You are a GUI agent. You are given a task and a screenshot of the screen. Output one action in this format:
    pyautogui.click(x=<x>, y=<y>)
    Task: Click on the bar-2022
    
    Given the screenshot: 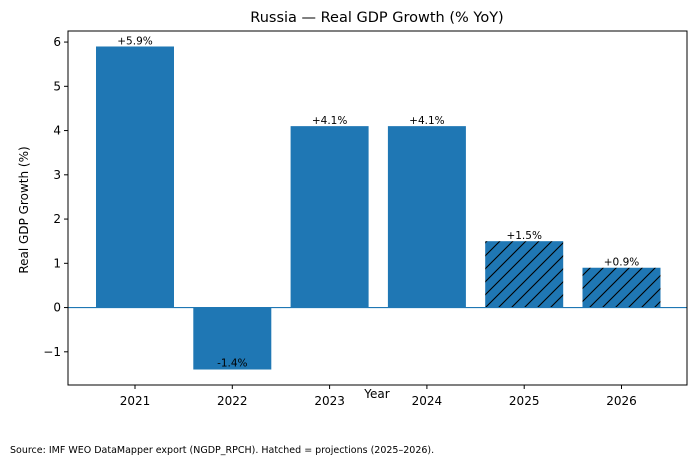 What is the action you would take?
    pyautogui.click(x=232, y=338)
    